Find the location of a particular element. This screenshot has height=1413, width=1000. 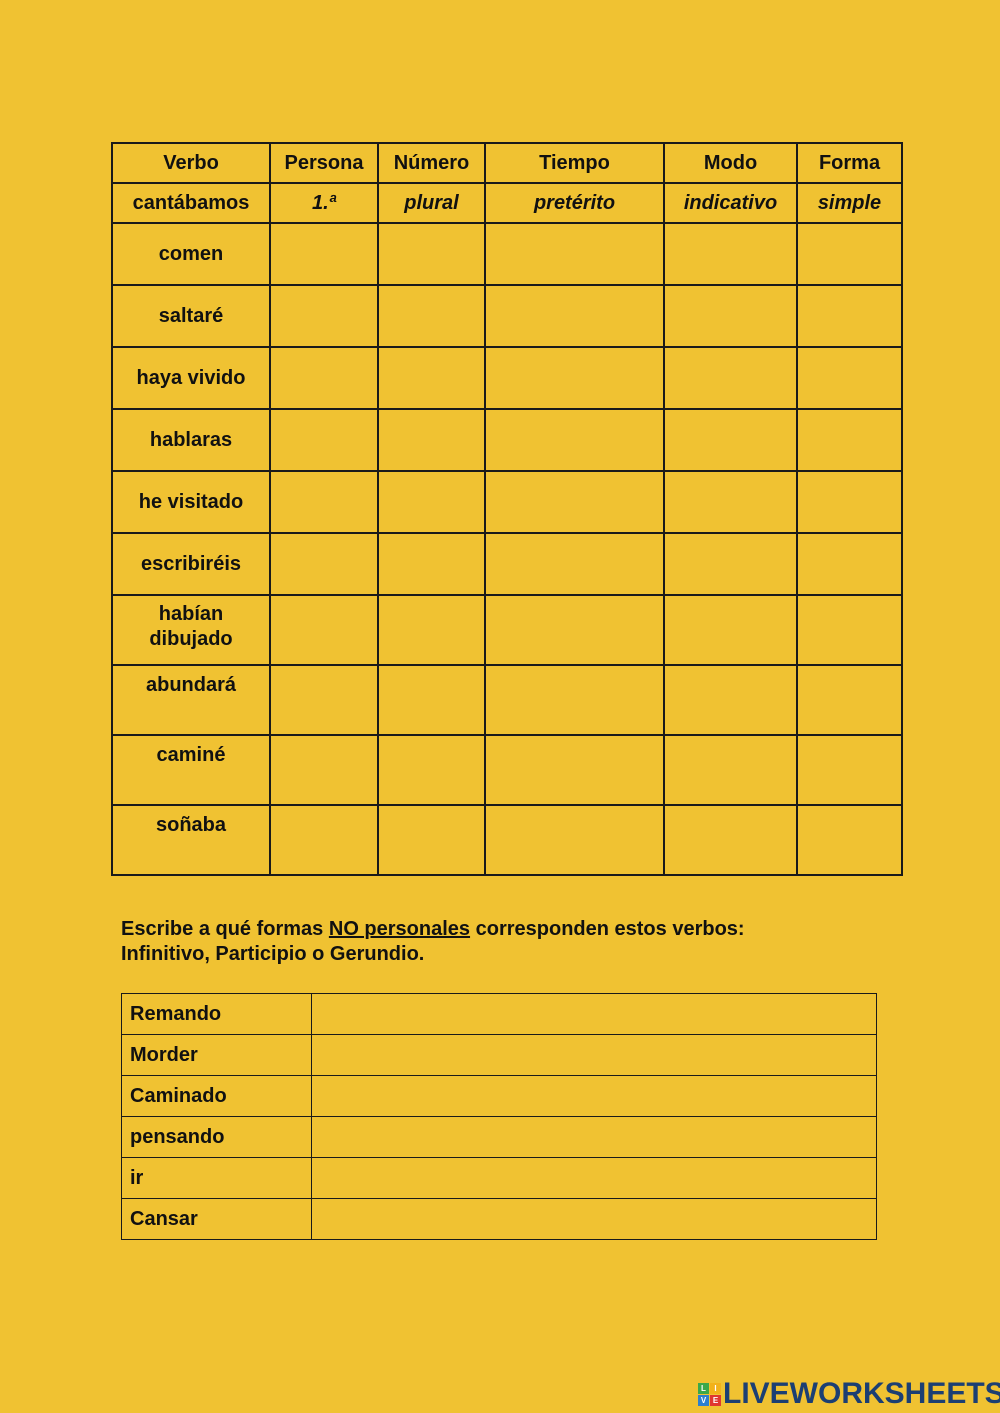

verb-row: abundará is located at coordinates (507, 700).